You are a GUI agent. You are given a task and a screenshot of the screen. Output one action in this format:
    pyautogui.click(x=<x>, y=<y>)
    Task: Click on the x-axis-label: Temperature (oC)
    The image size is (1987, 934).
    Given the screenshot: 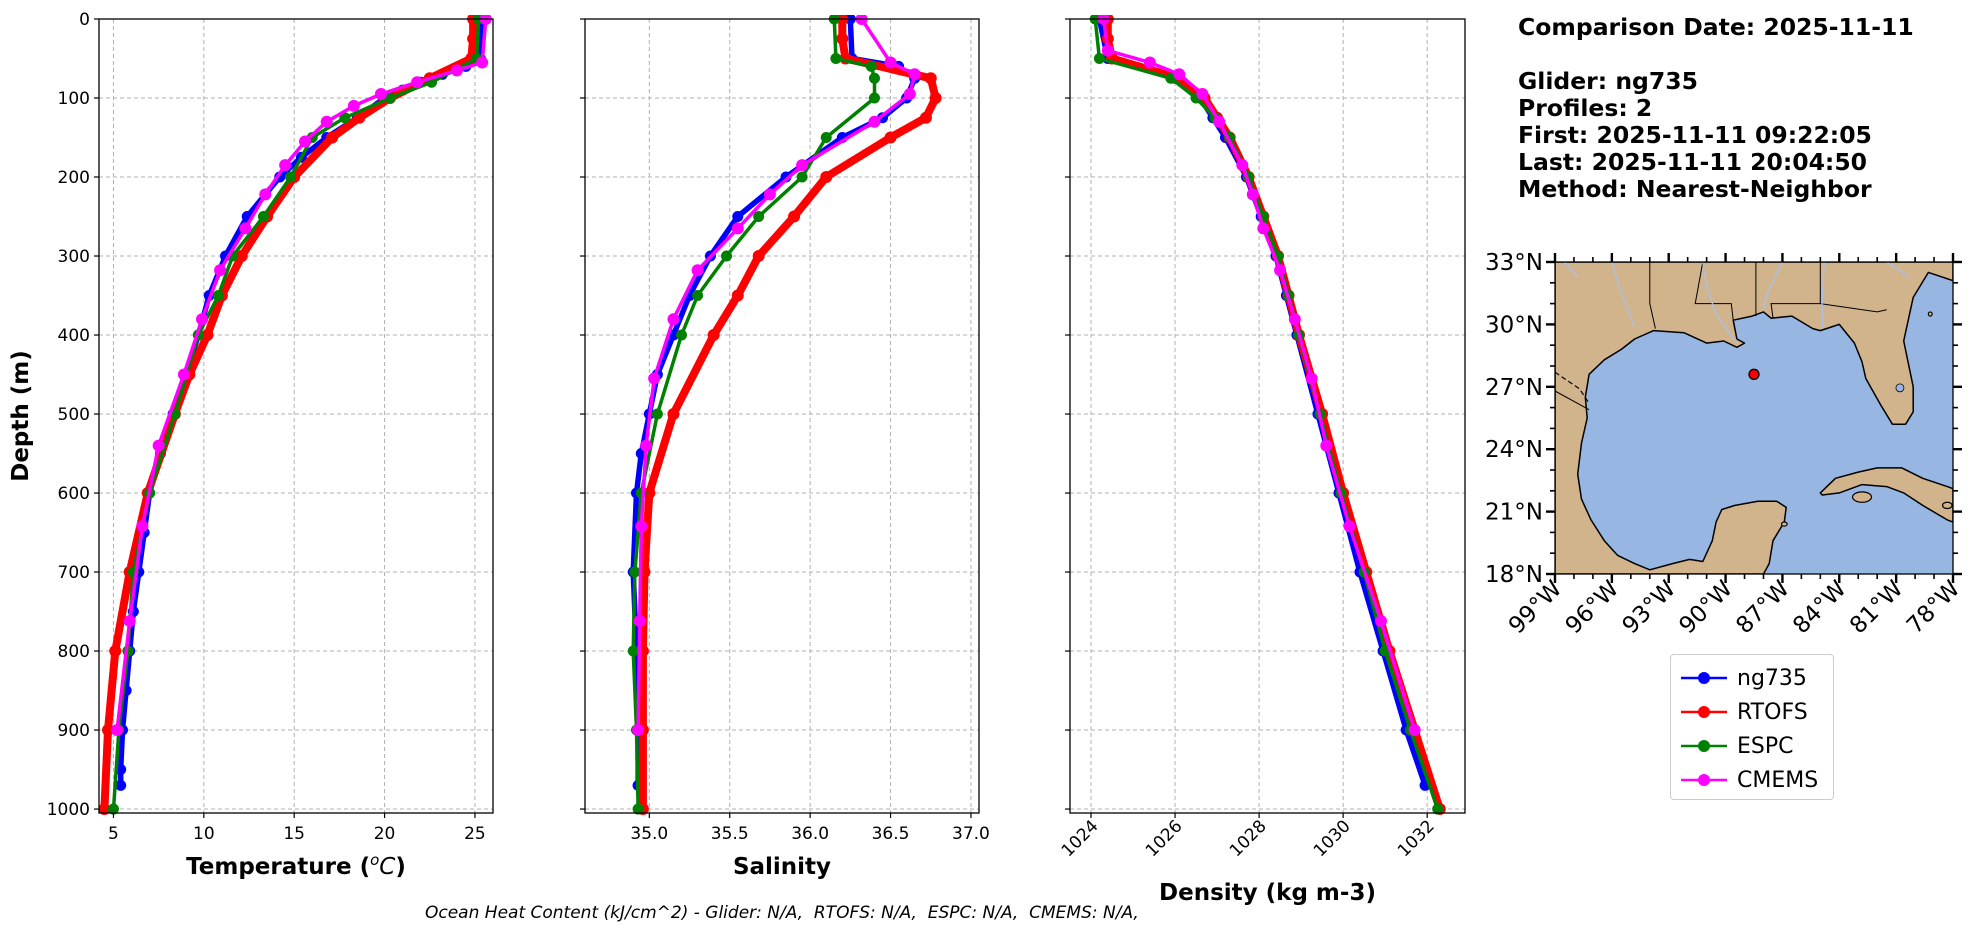 What is the action you would take?
    pyautogui.click(x=296, y=865)
    